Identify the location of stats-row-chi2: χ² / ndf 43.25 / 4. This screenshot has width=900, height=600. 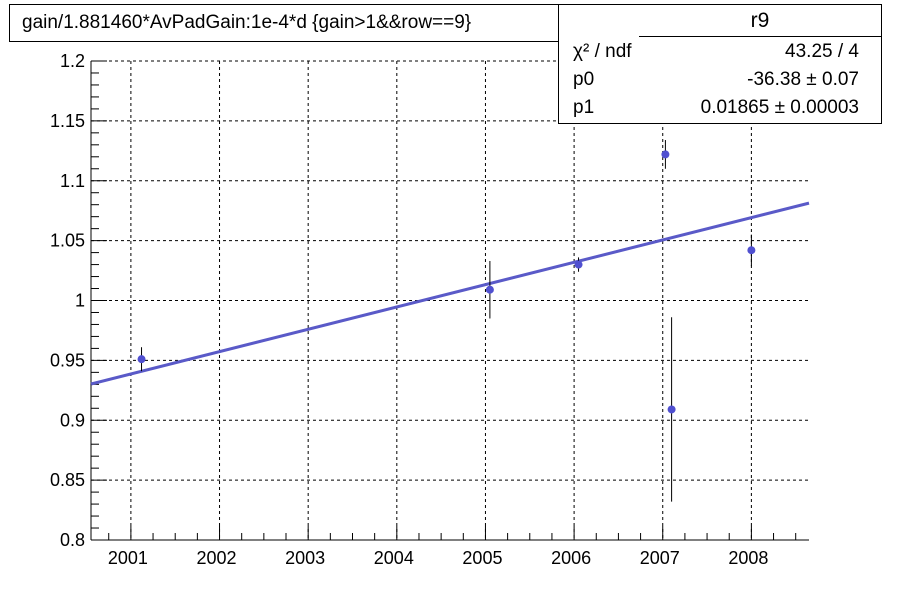
(720, 52).